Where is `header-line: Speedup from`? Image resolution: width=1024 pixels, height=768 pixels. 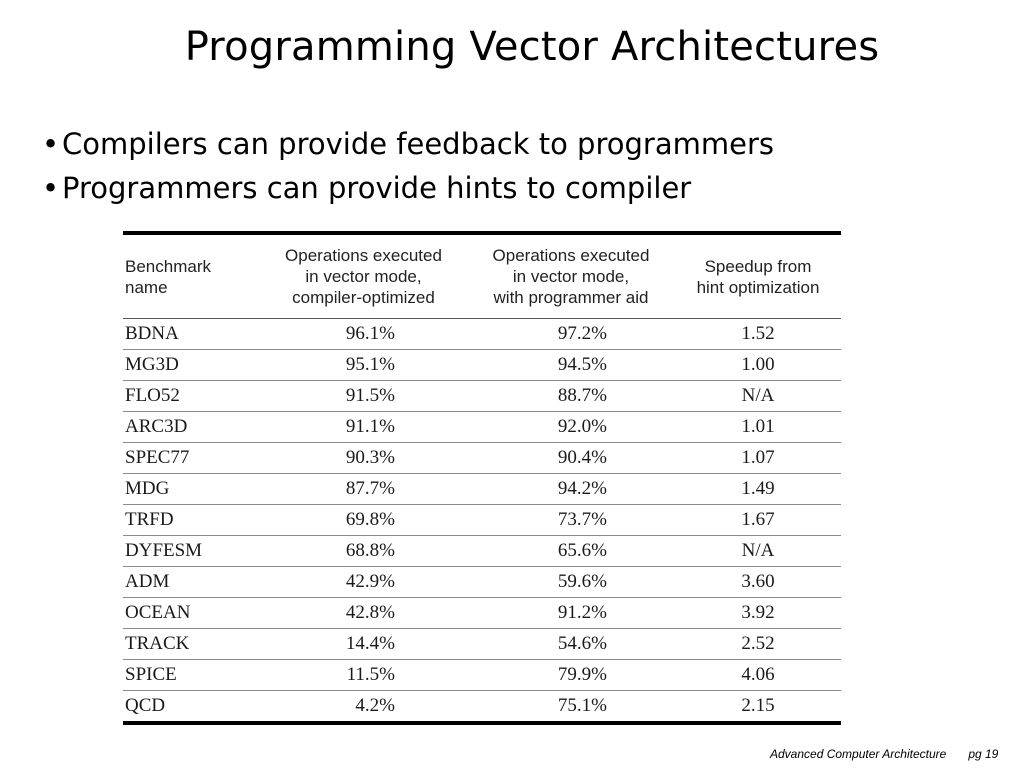 header-line: Speedup from is located at coordinates (758, 266).